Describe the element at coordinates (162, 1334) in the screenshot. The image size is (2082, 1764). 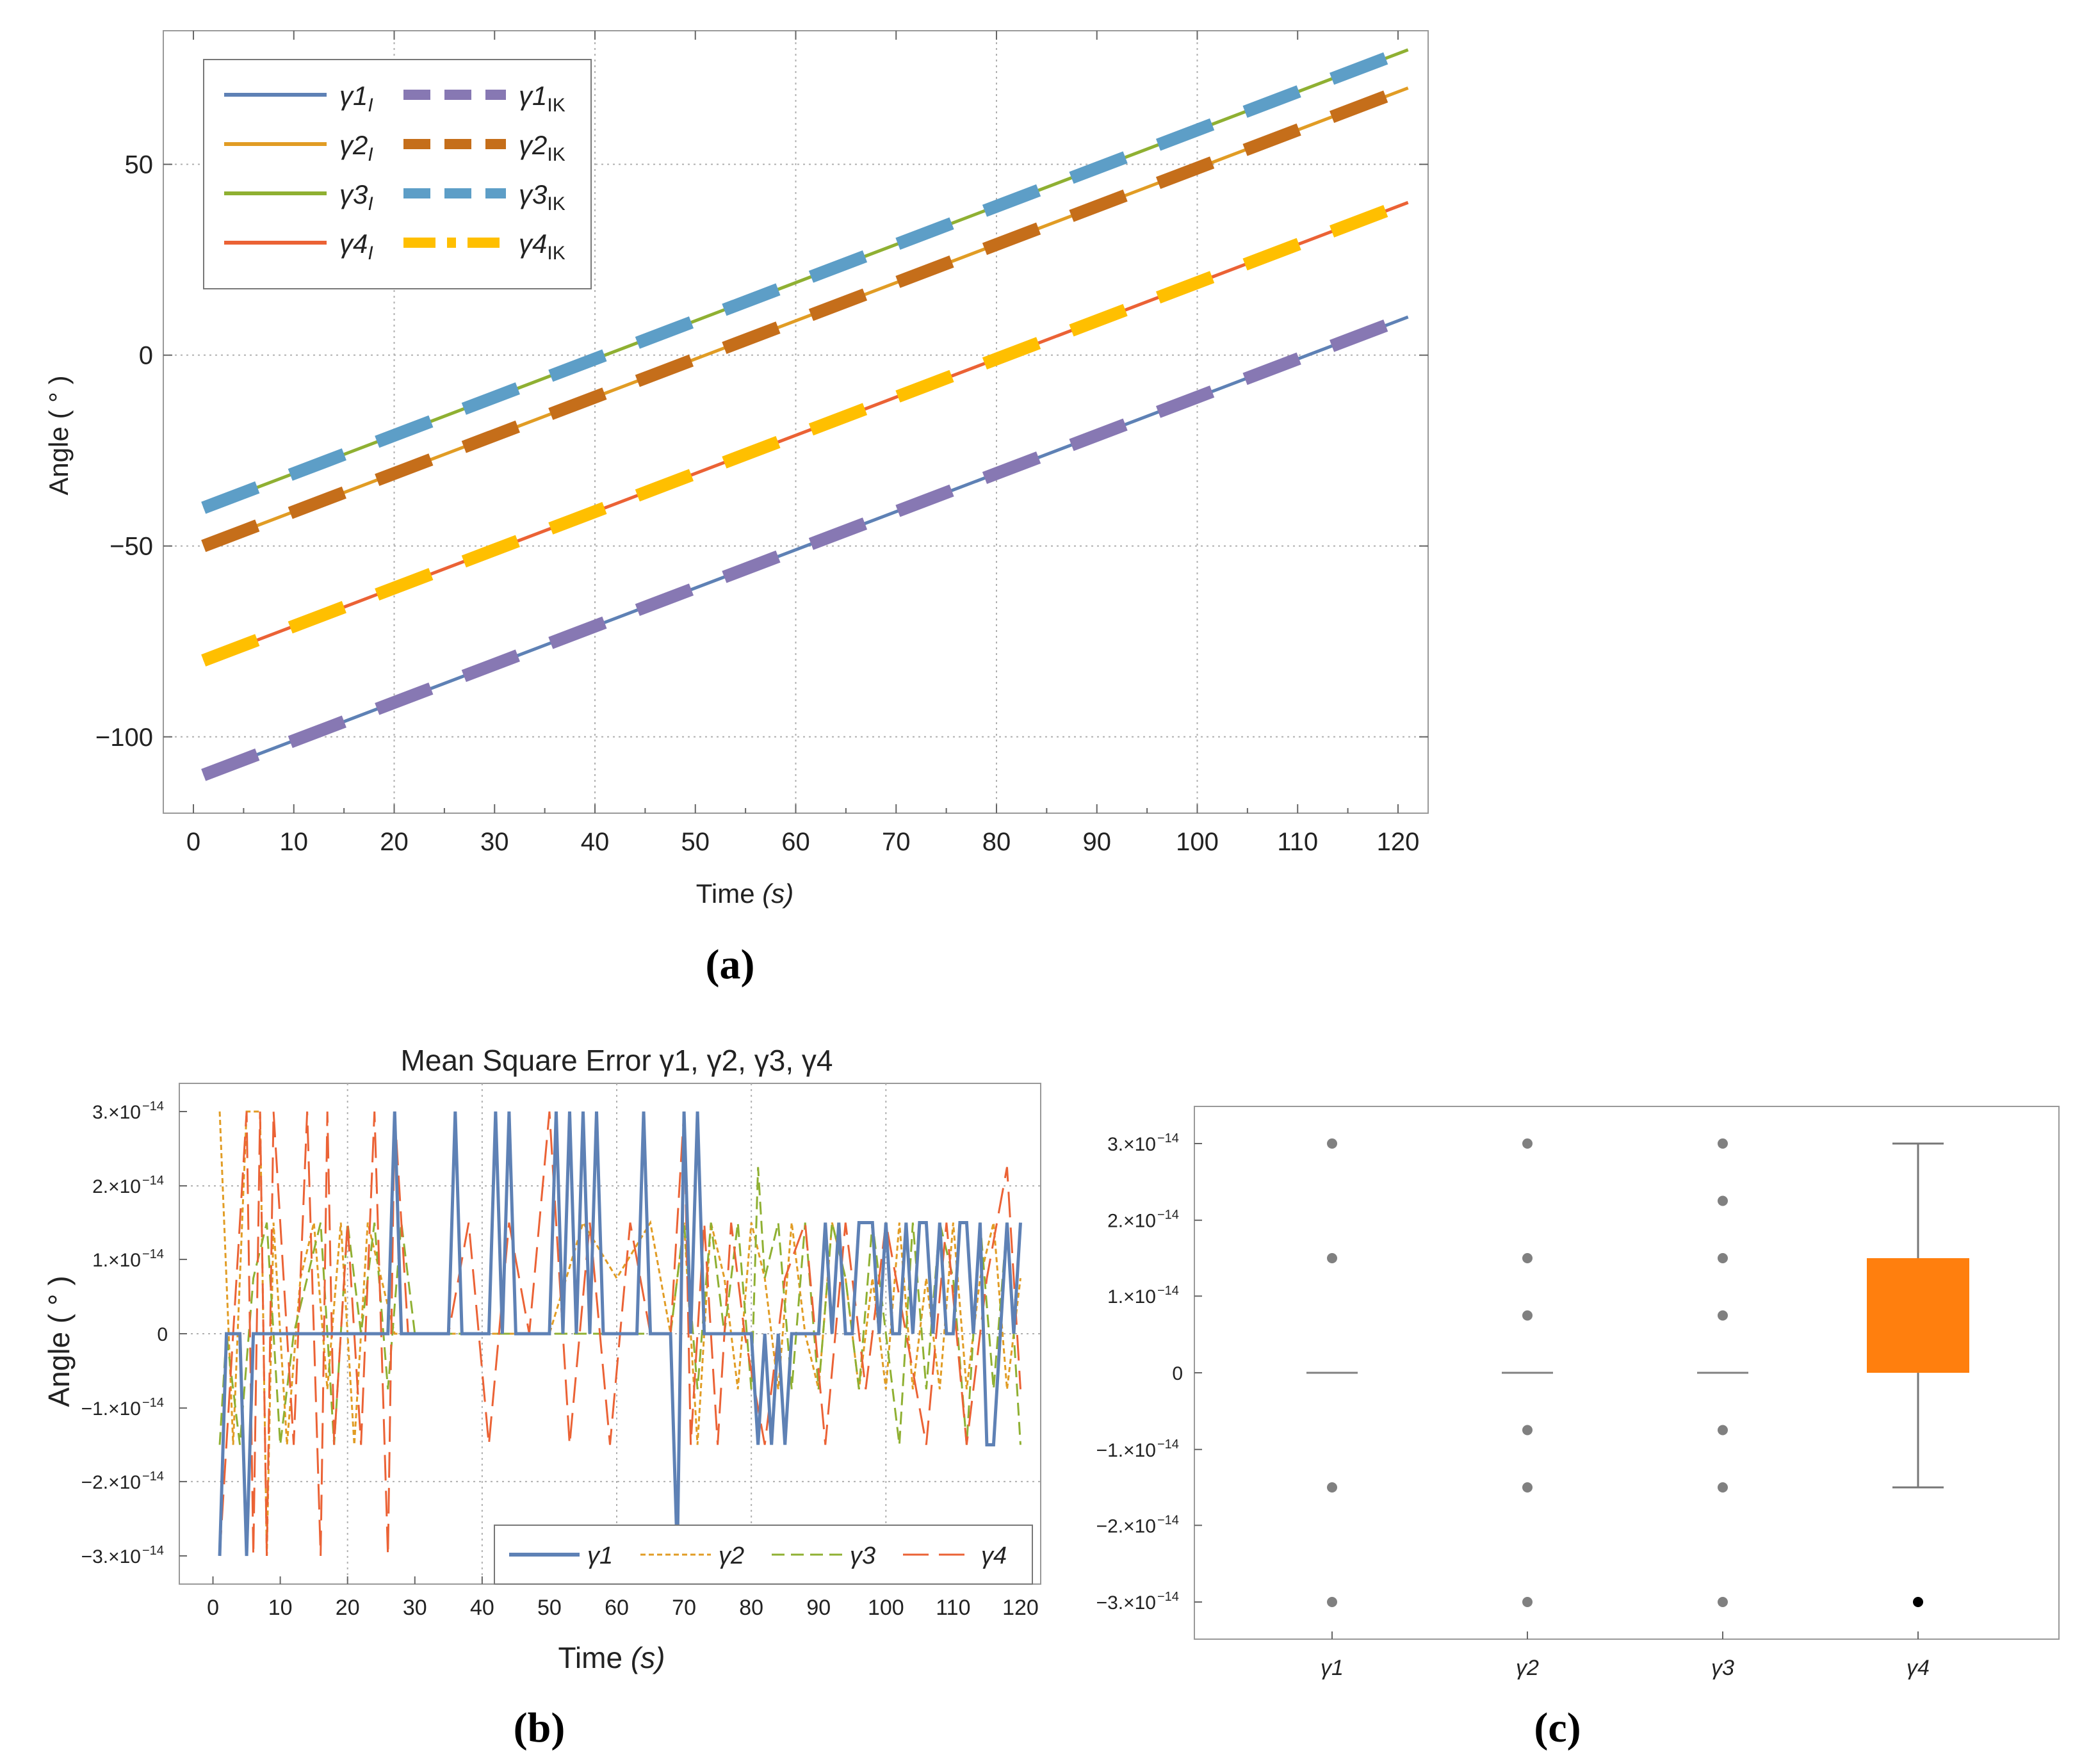
I see `panel-b-y-tick-label: 0` at that location.